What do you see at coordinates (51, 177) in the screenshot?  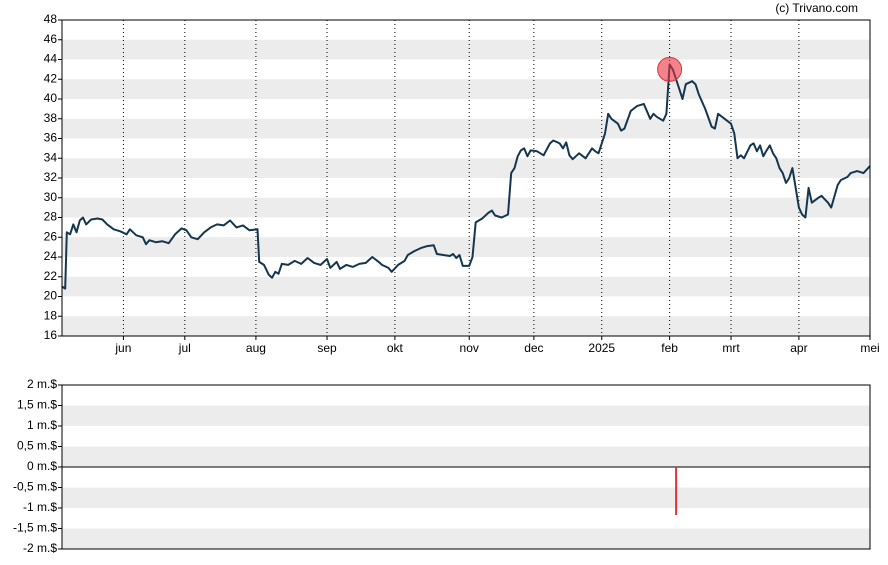 I see `y-tick-label: 32` at bounding box center [51, 177].